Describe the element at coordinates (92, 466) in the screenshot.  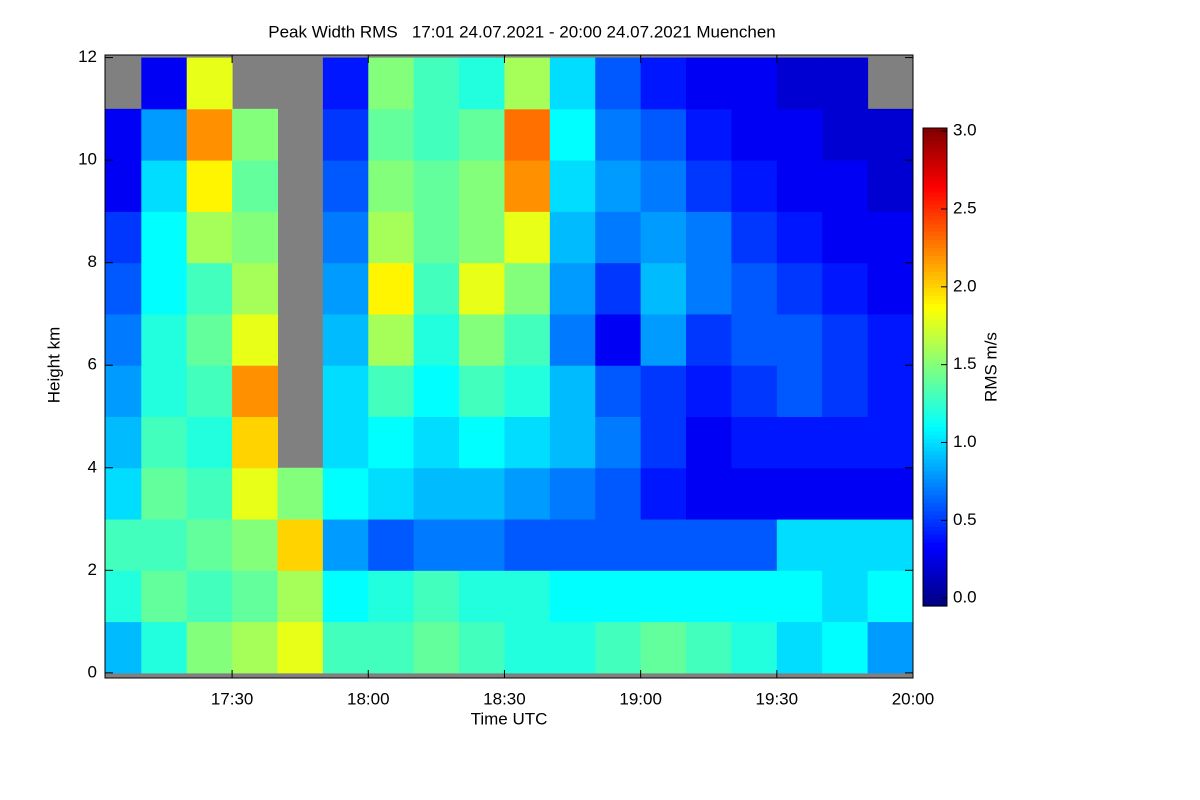
I see `y-tick-label: 4` at that location.